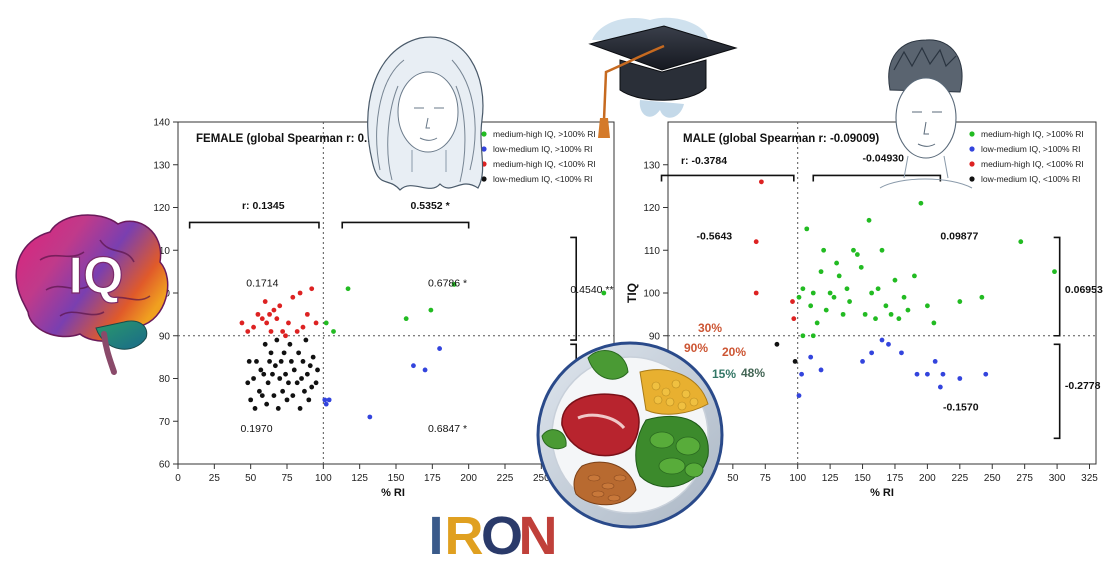 Image resolution: width=1111 pixels, height=571 pixels. What do you see at coordinates (1024, 478) in the screenshot?
I see `x-tick-label: 275` at bounding box center [1024, 478].